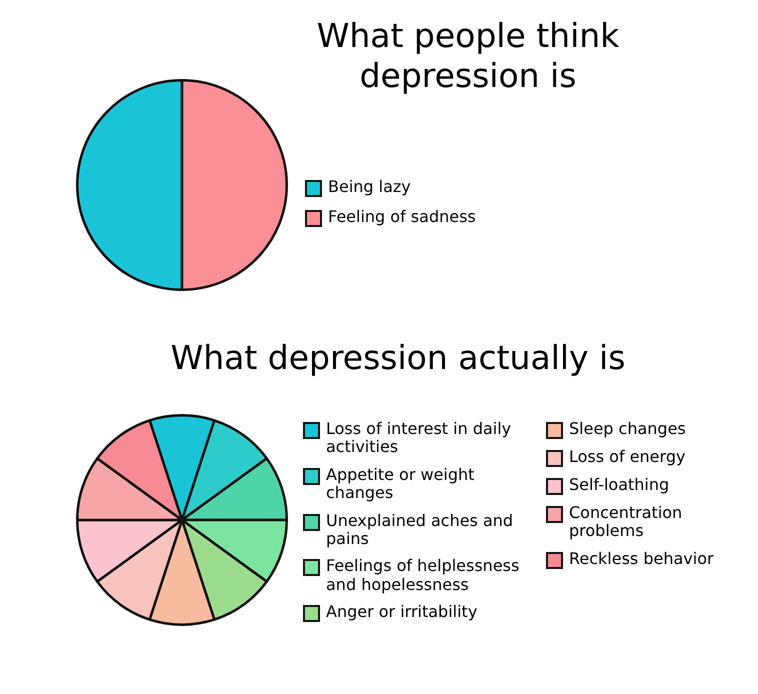  What do you see at coordinates (626, 522) in the screenshot?
I see `legend-label: Concentration problems` at bounding box center [626, 522].